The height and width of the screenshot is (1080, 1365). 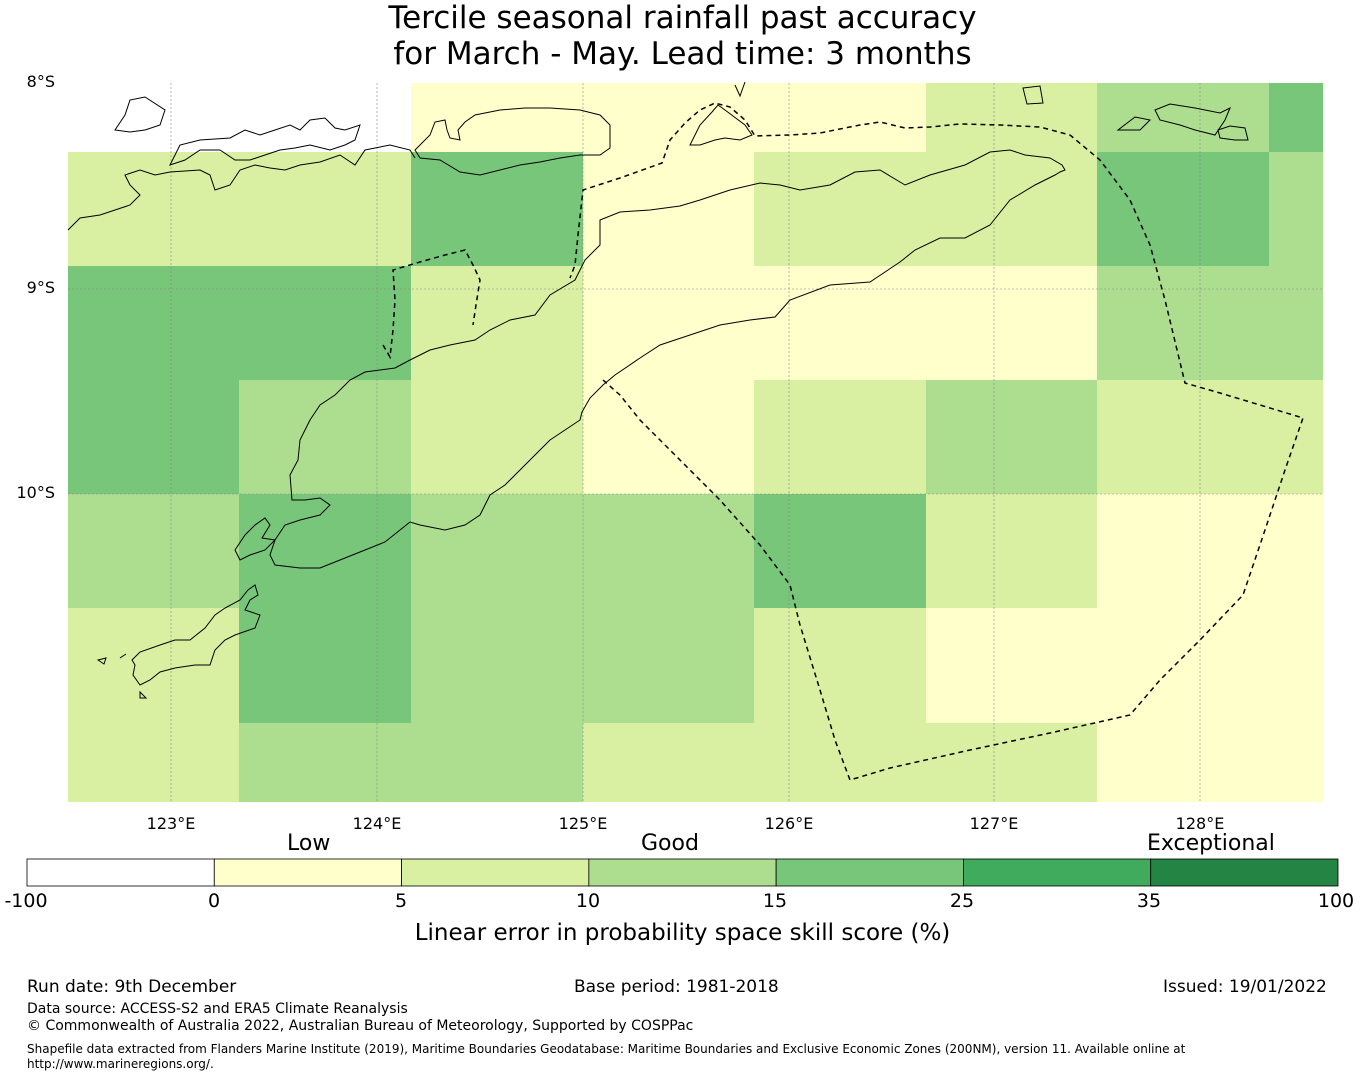 What do you see at coordinates (1336, 901) in the screenshot?
I see `legend-tick-100: 100` at bounding box center [1336, 901].